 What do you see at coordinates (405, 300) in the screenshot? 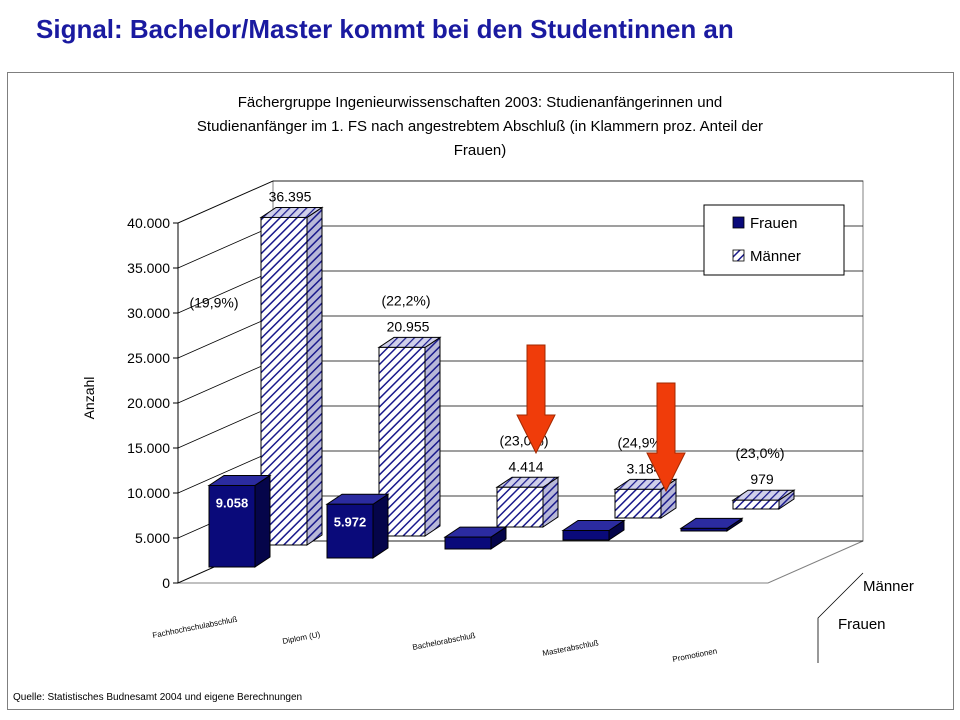
I see `women-share-label: (22,2%)` at bounding box center [405, 300].